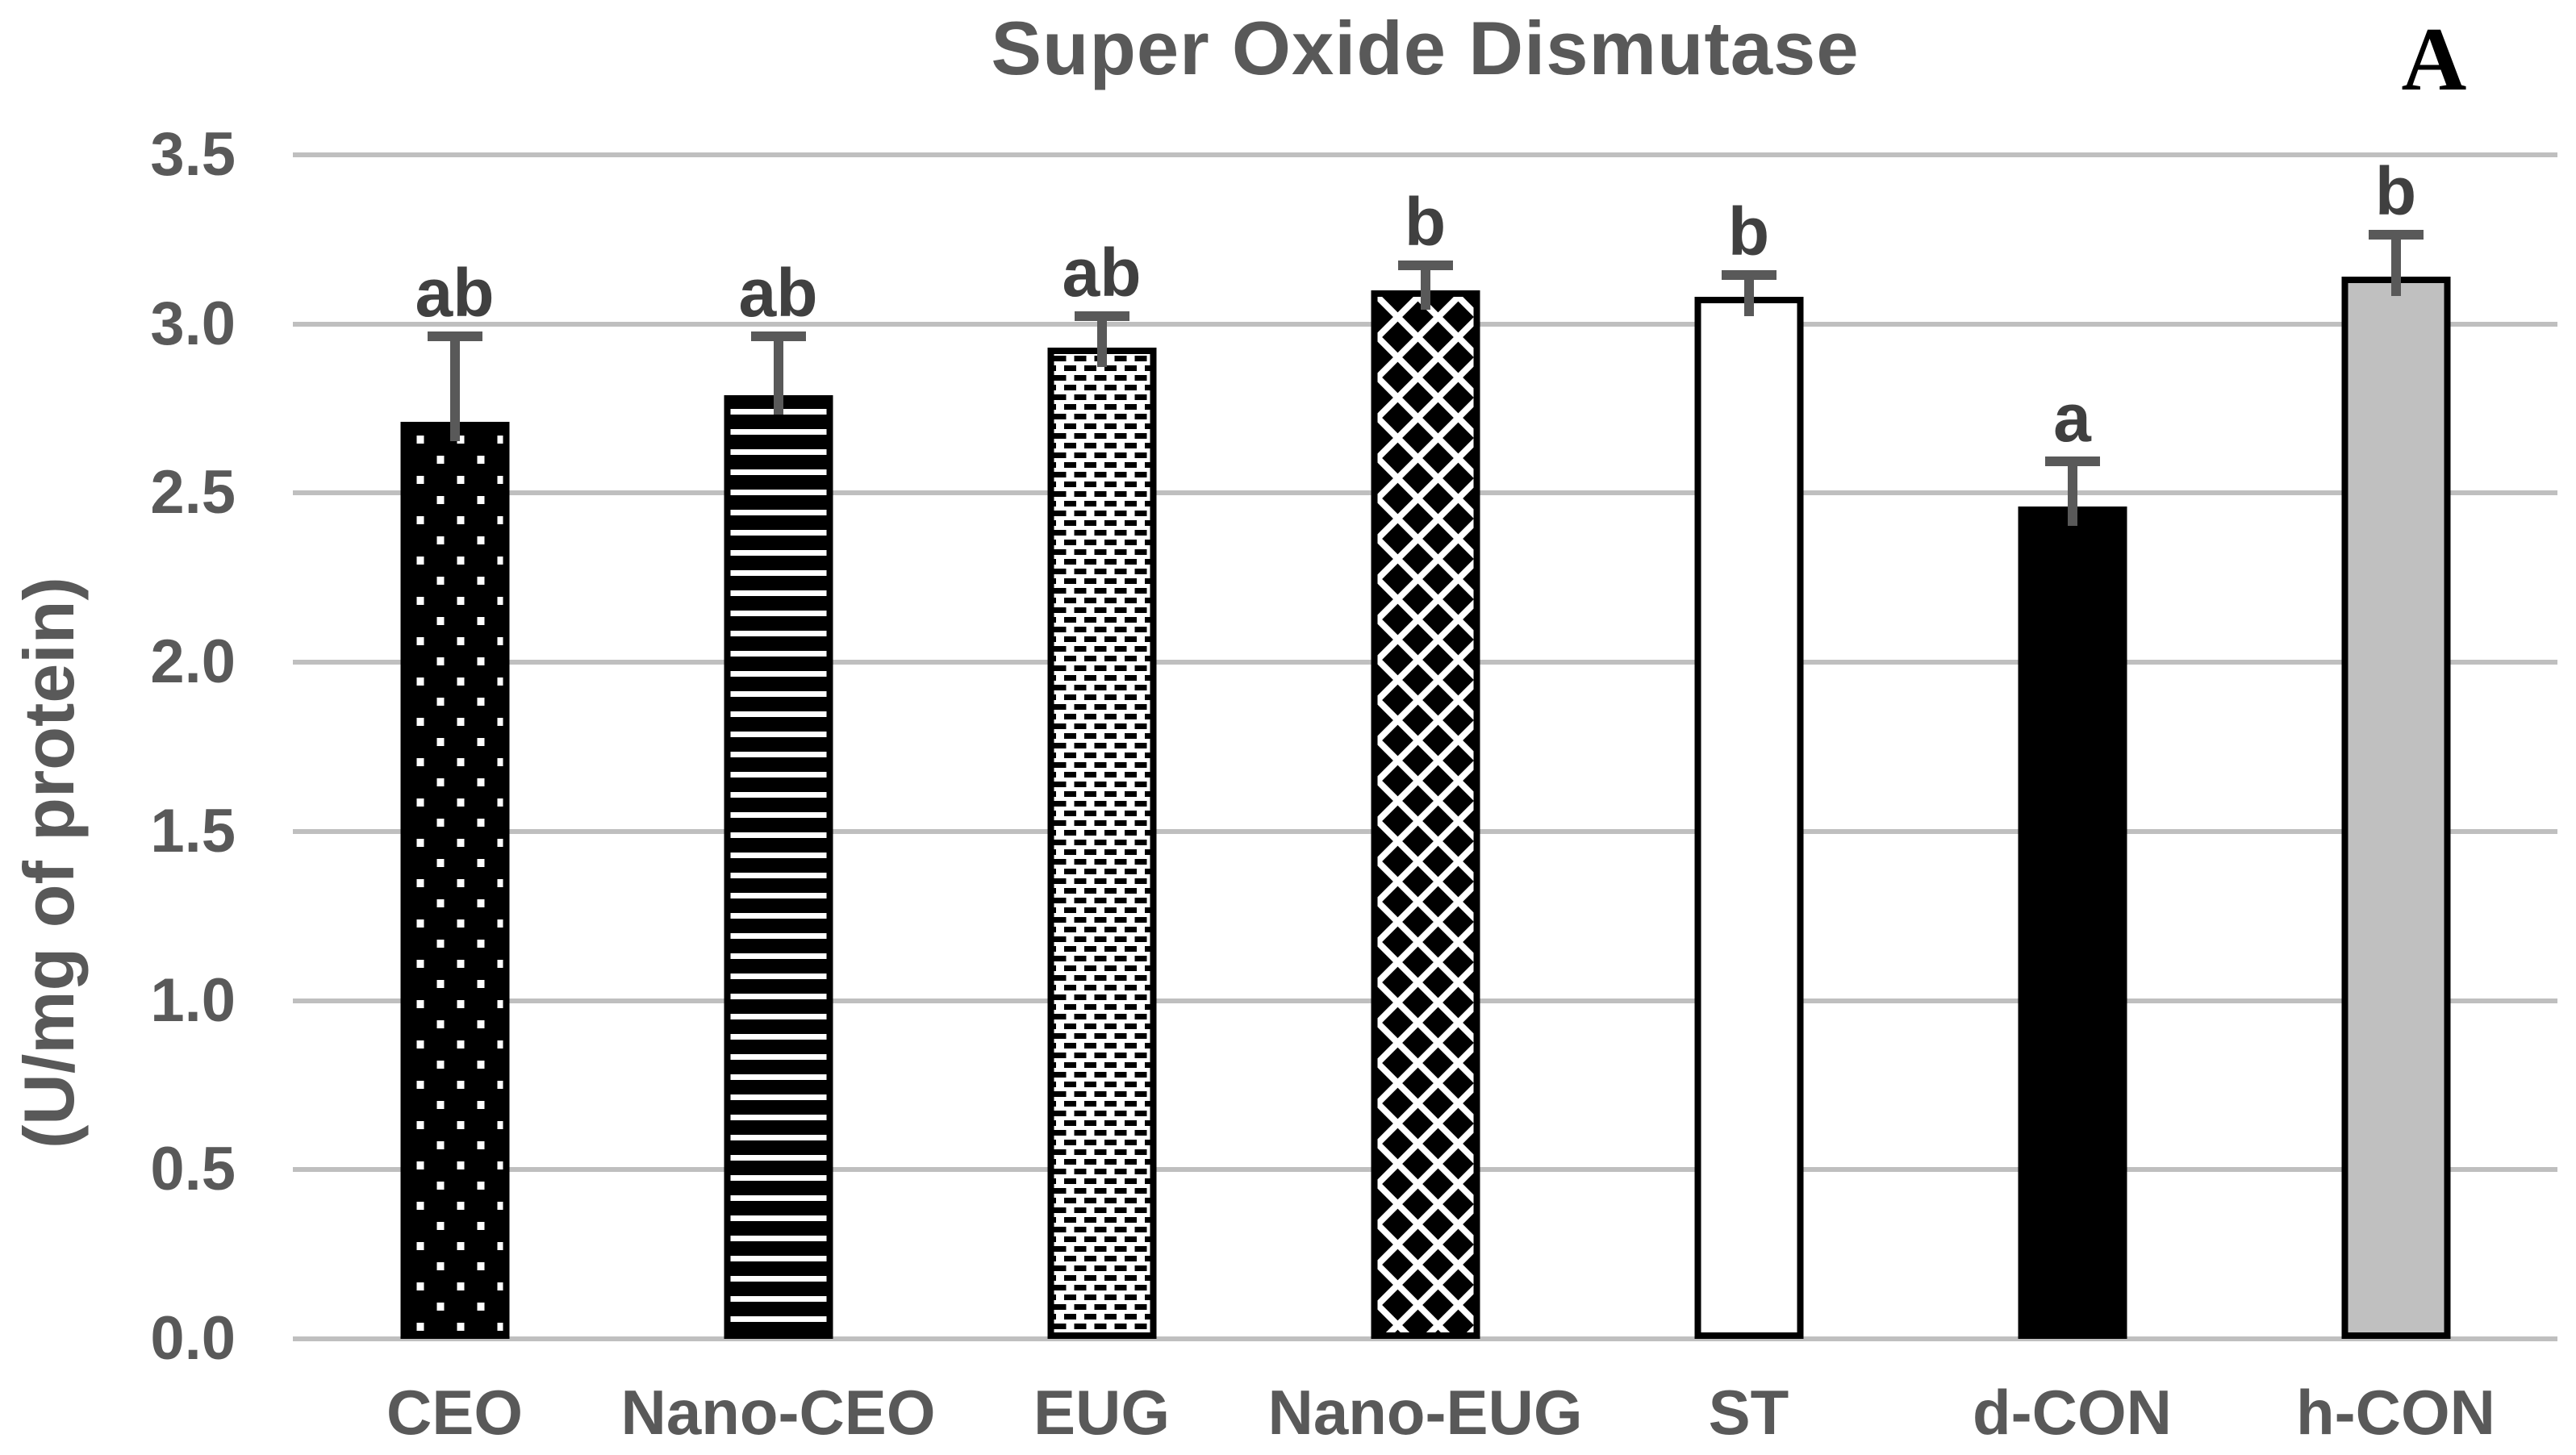 This screenshot has width=2576, height=1455. I want to click on chart-title: Super Oxide Dismutase, so click(1425, 48).